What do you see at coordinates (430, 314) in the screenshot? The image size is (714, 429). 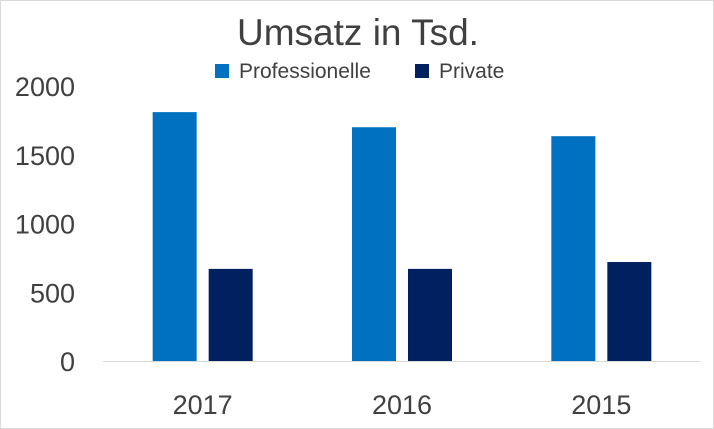 I see `bar-private-2016` at bounding box center [430, 314].